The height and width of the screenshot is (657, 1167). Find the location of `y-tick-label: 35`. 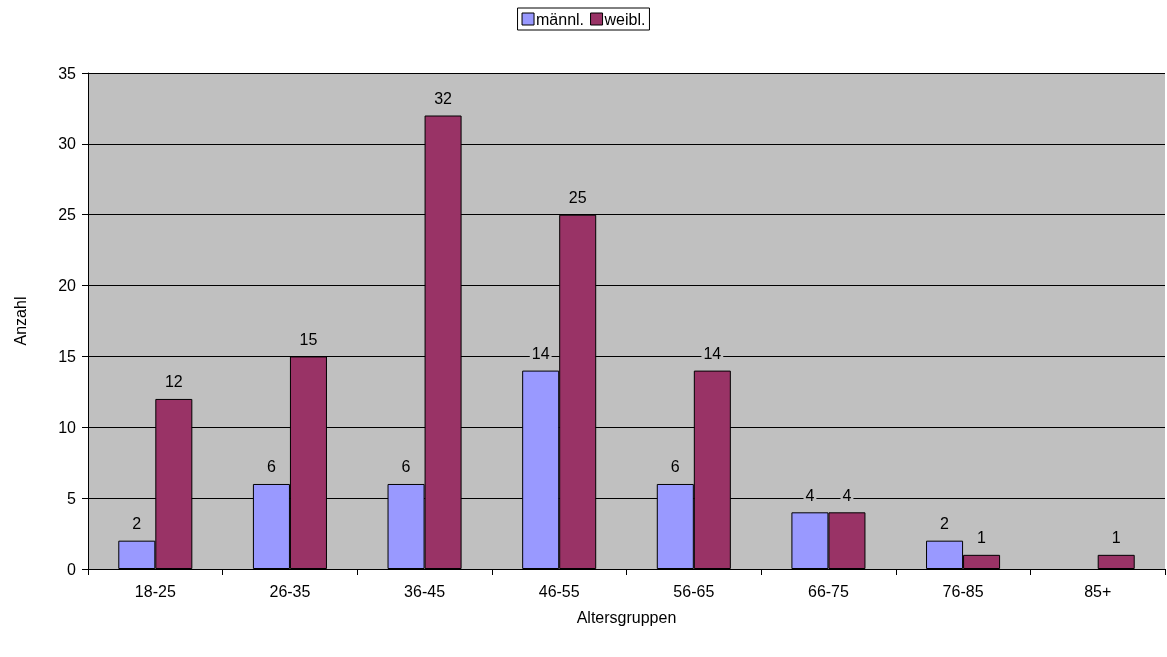

y-tick-label: 35 is located at coordinates (67, 73).